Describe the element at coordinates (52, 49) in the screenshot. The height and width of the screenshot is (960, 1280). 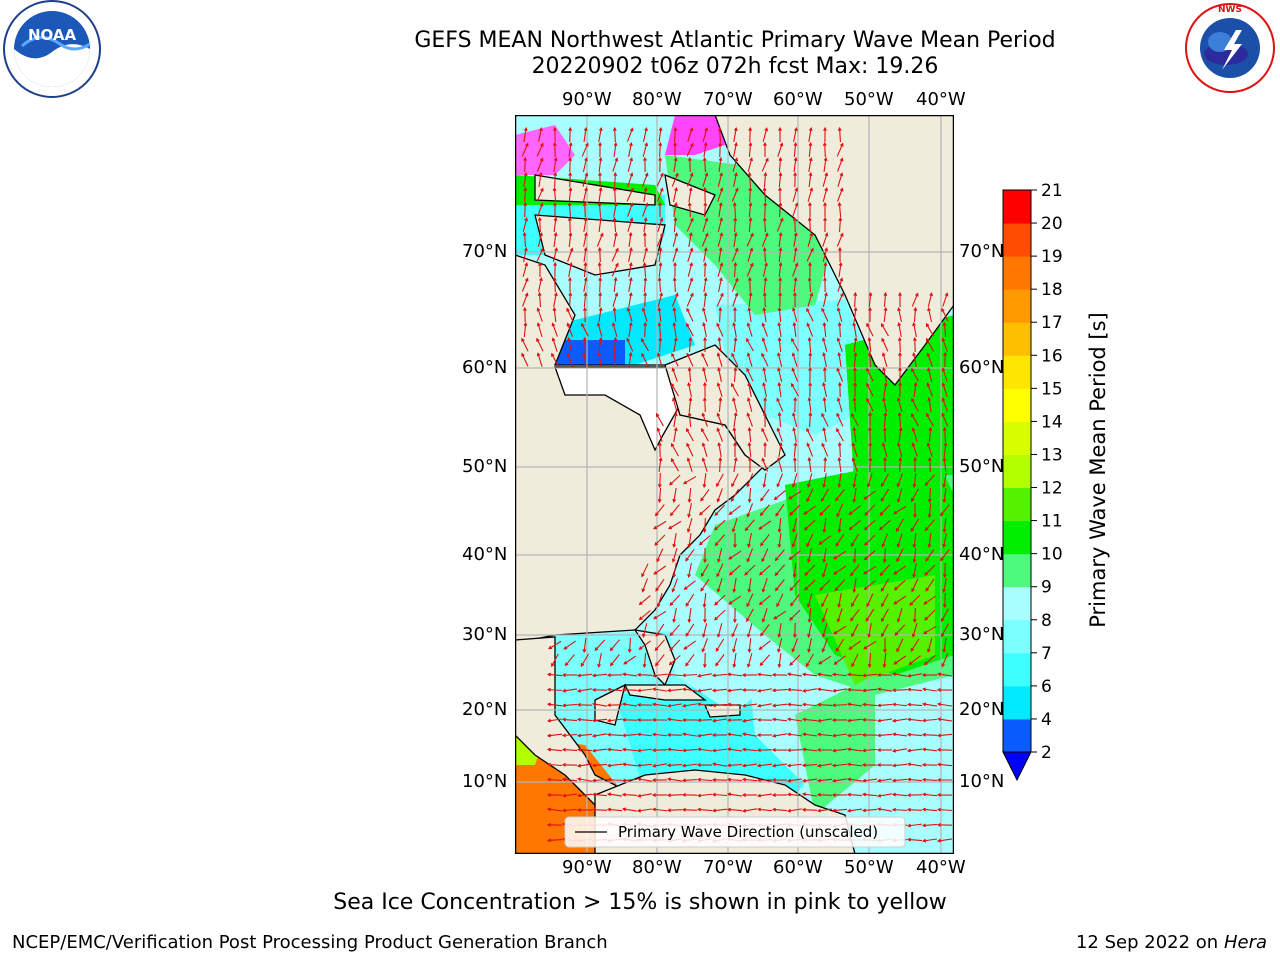
I see `noaa-logo-icon: NOAA` at that location.